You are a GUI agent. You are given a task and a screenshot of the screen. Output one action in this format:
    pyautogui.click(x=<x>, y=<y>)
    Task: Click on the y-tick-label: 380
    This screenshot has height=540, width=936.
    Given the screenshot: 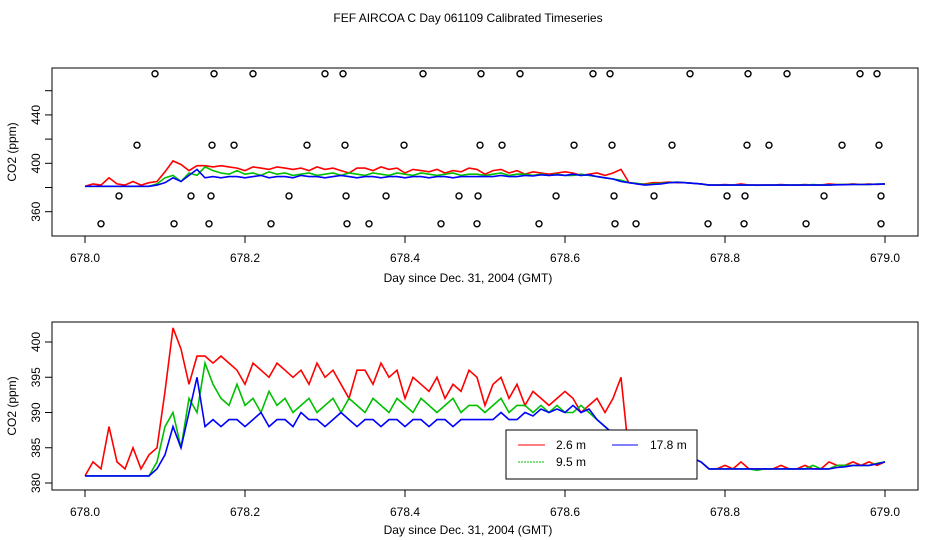 What is the action you would take?
    pyautogui.click(x=36, y=483)
    